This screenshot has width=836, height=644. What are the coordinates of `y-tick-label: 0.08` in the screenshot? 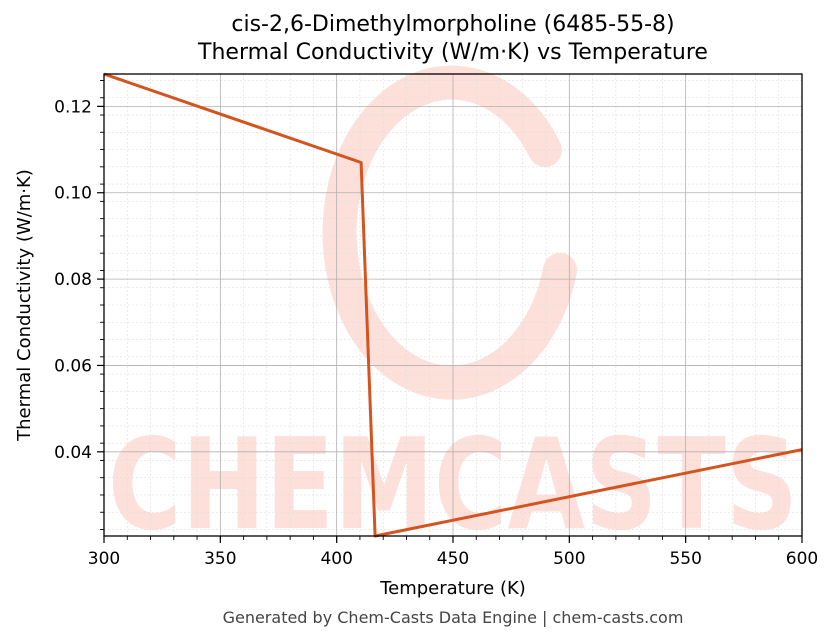 It's located at (73, 280).